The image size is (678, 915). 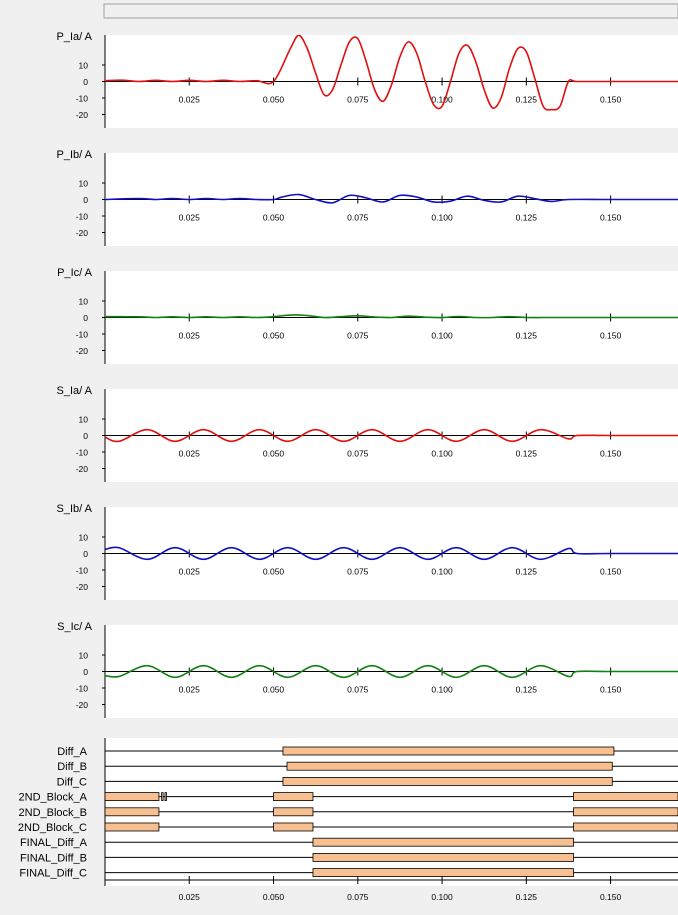 What do you see at coordinates (72, 767) in the screenshot?
I see `digital-channel-label: Diff_B` at bounding box center [72, 767].